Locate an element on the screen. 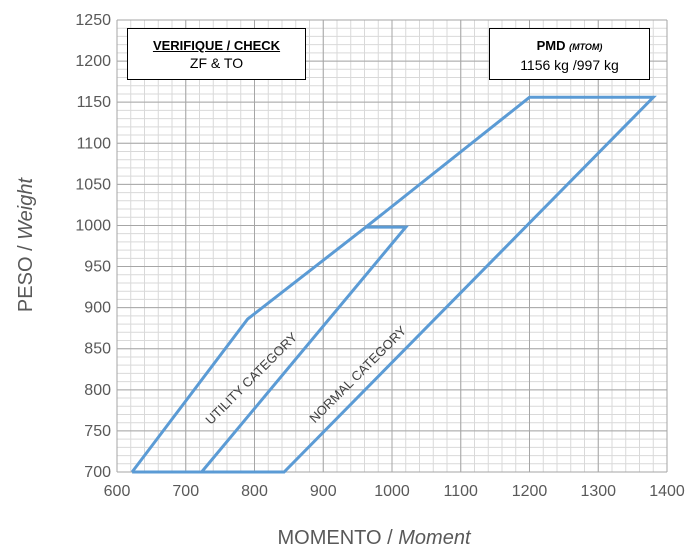 Image resolution: width=693 pixels, height=549 pixels. x-axis-title-italic: Moment is located at coordinates (435, 538).